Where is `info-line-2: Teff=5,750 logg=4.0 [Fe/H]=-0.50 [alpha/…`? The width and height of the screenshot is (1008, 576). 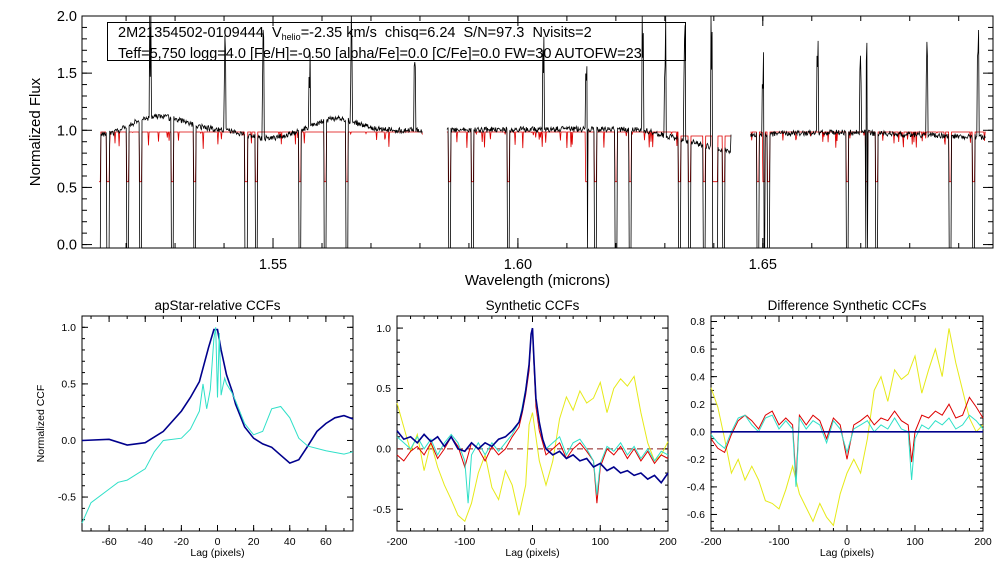 info-line-2: Teff=5,750 logg=4.0 [Fe/H]=-0.50 [alpha/… is located at coordinates (380, 54).